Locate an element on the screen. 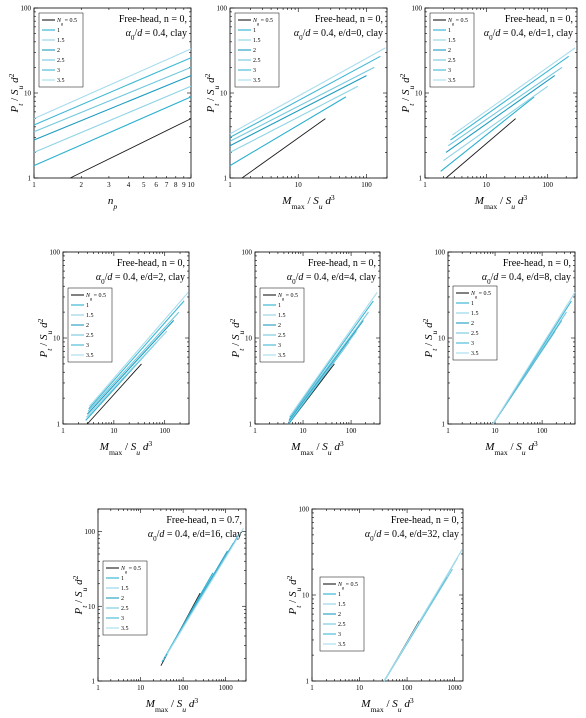  annotation-line-2: α0/d = 0.4, e/d=8, clay is located at coordinates (526, 279).